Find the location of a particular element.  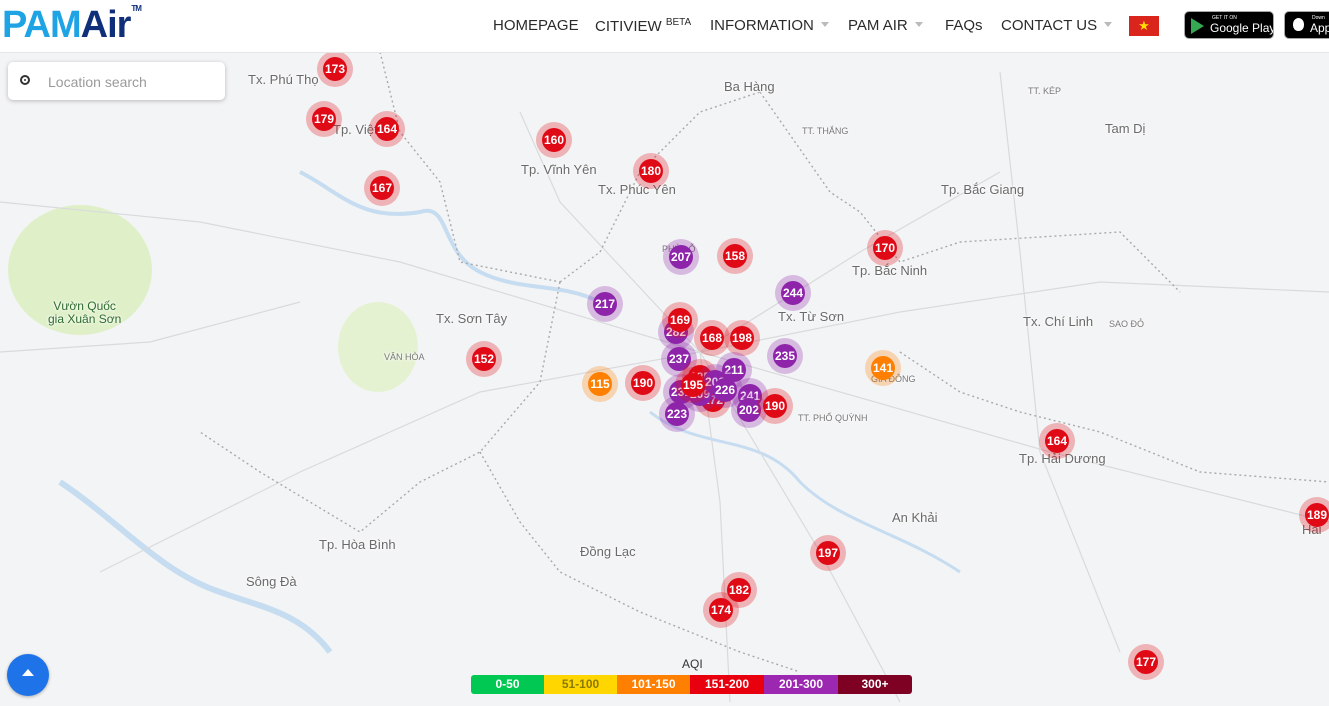

aqi-marker: 244 is located at coordinates (793, 293).